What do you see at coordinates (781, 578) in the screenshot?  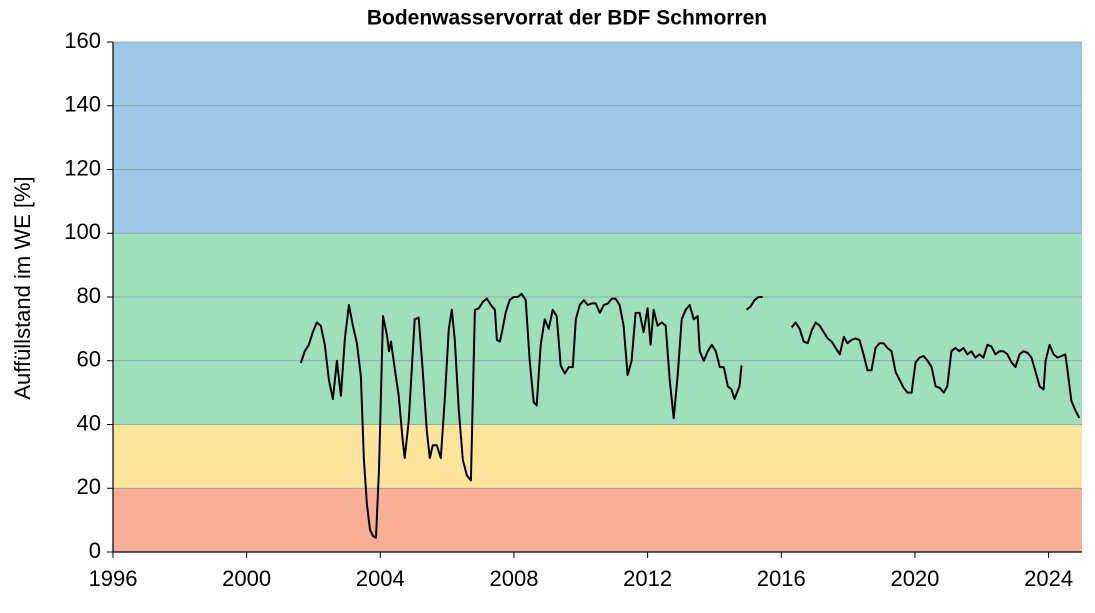 I see `x-tick-label: 2016` at bounding box center [781, 578].